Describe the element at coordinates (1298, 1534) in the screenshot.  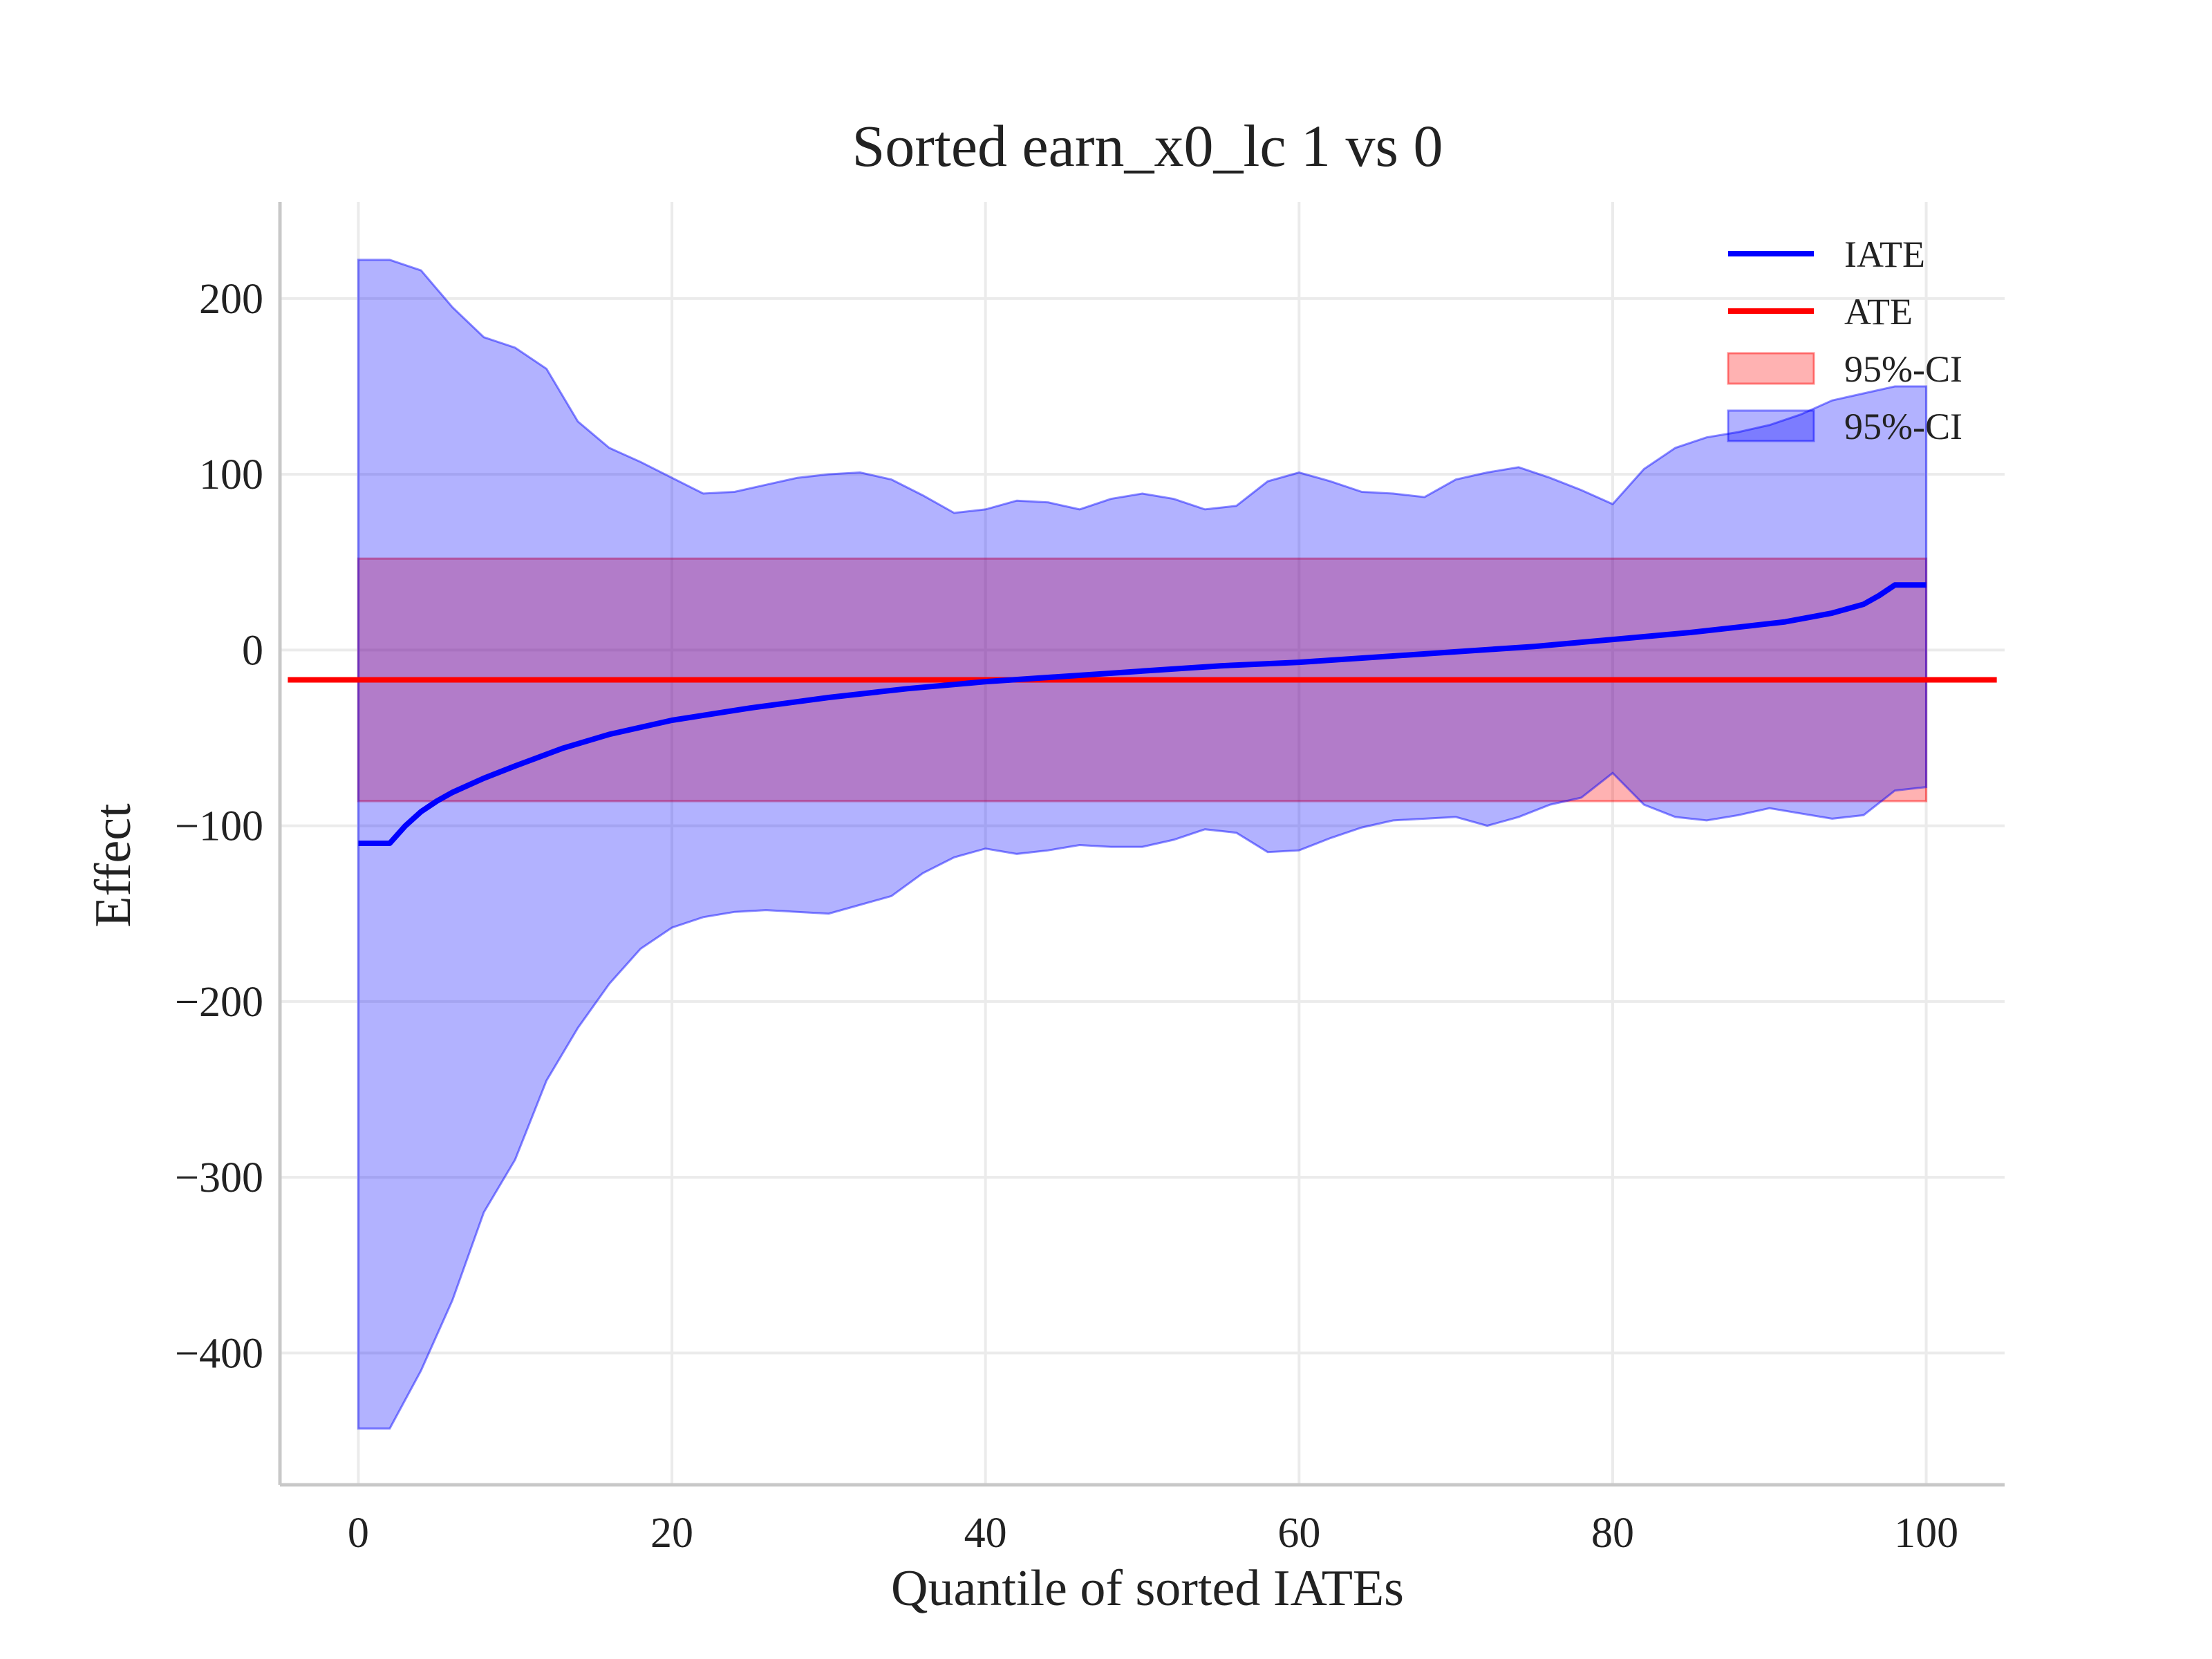
I see `x-tick-label: 60` at that location.